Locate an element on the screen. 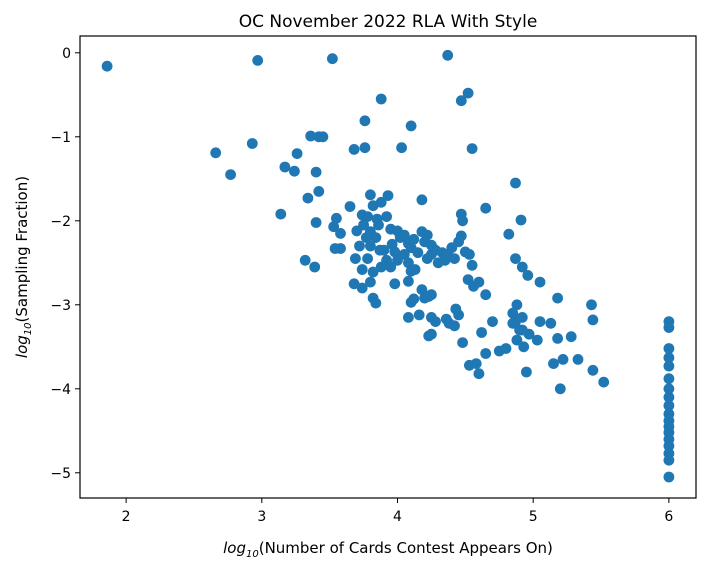 The width and height of the screenshot is (720, 574). x-tick-label: 5 is located at coordinates (533, 517).